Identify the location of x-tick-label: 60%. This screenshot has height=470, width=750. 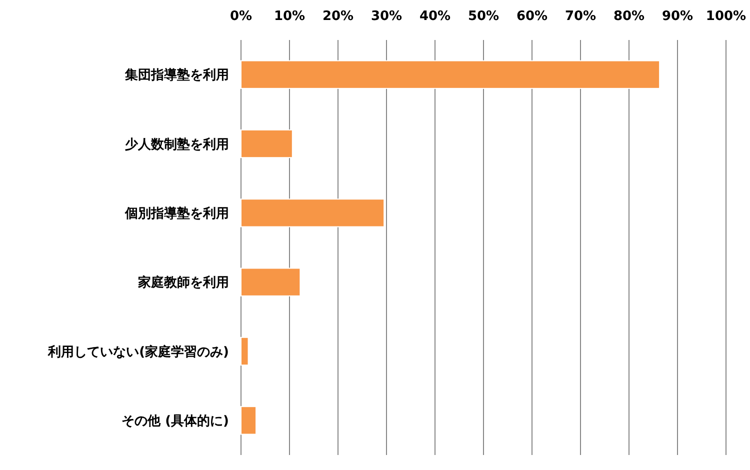
(532, 16).